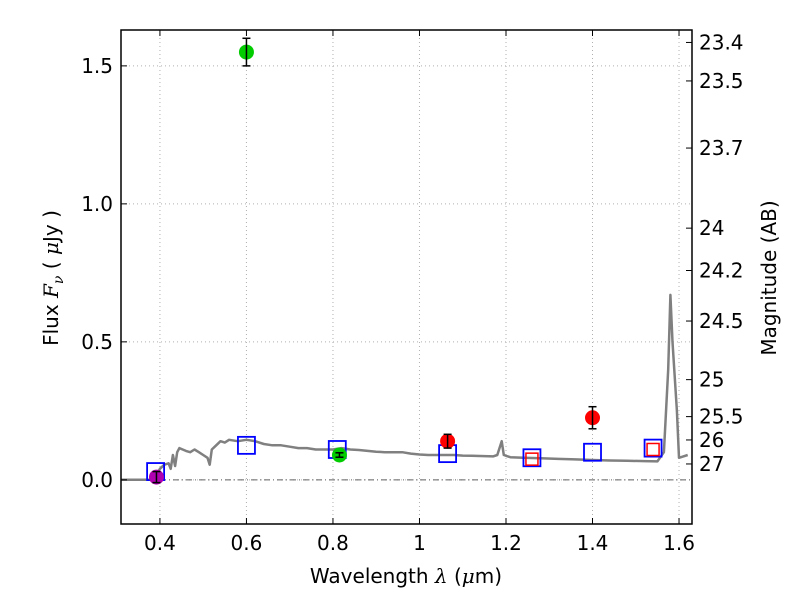 The width and height of the screenshot is (800, 600). What do you see at coordinates (506, 543) in the screenshot?
I see `x-tick-label-4: 1.2` at bounding box center [506, 543].